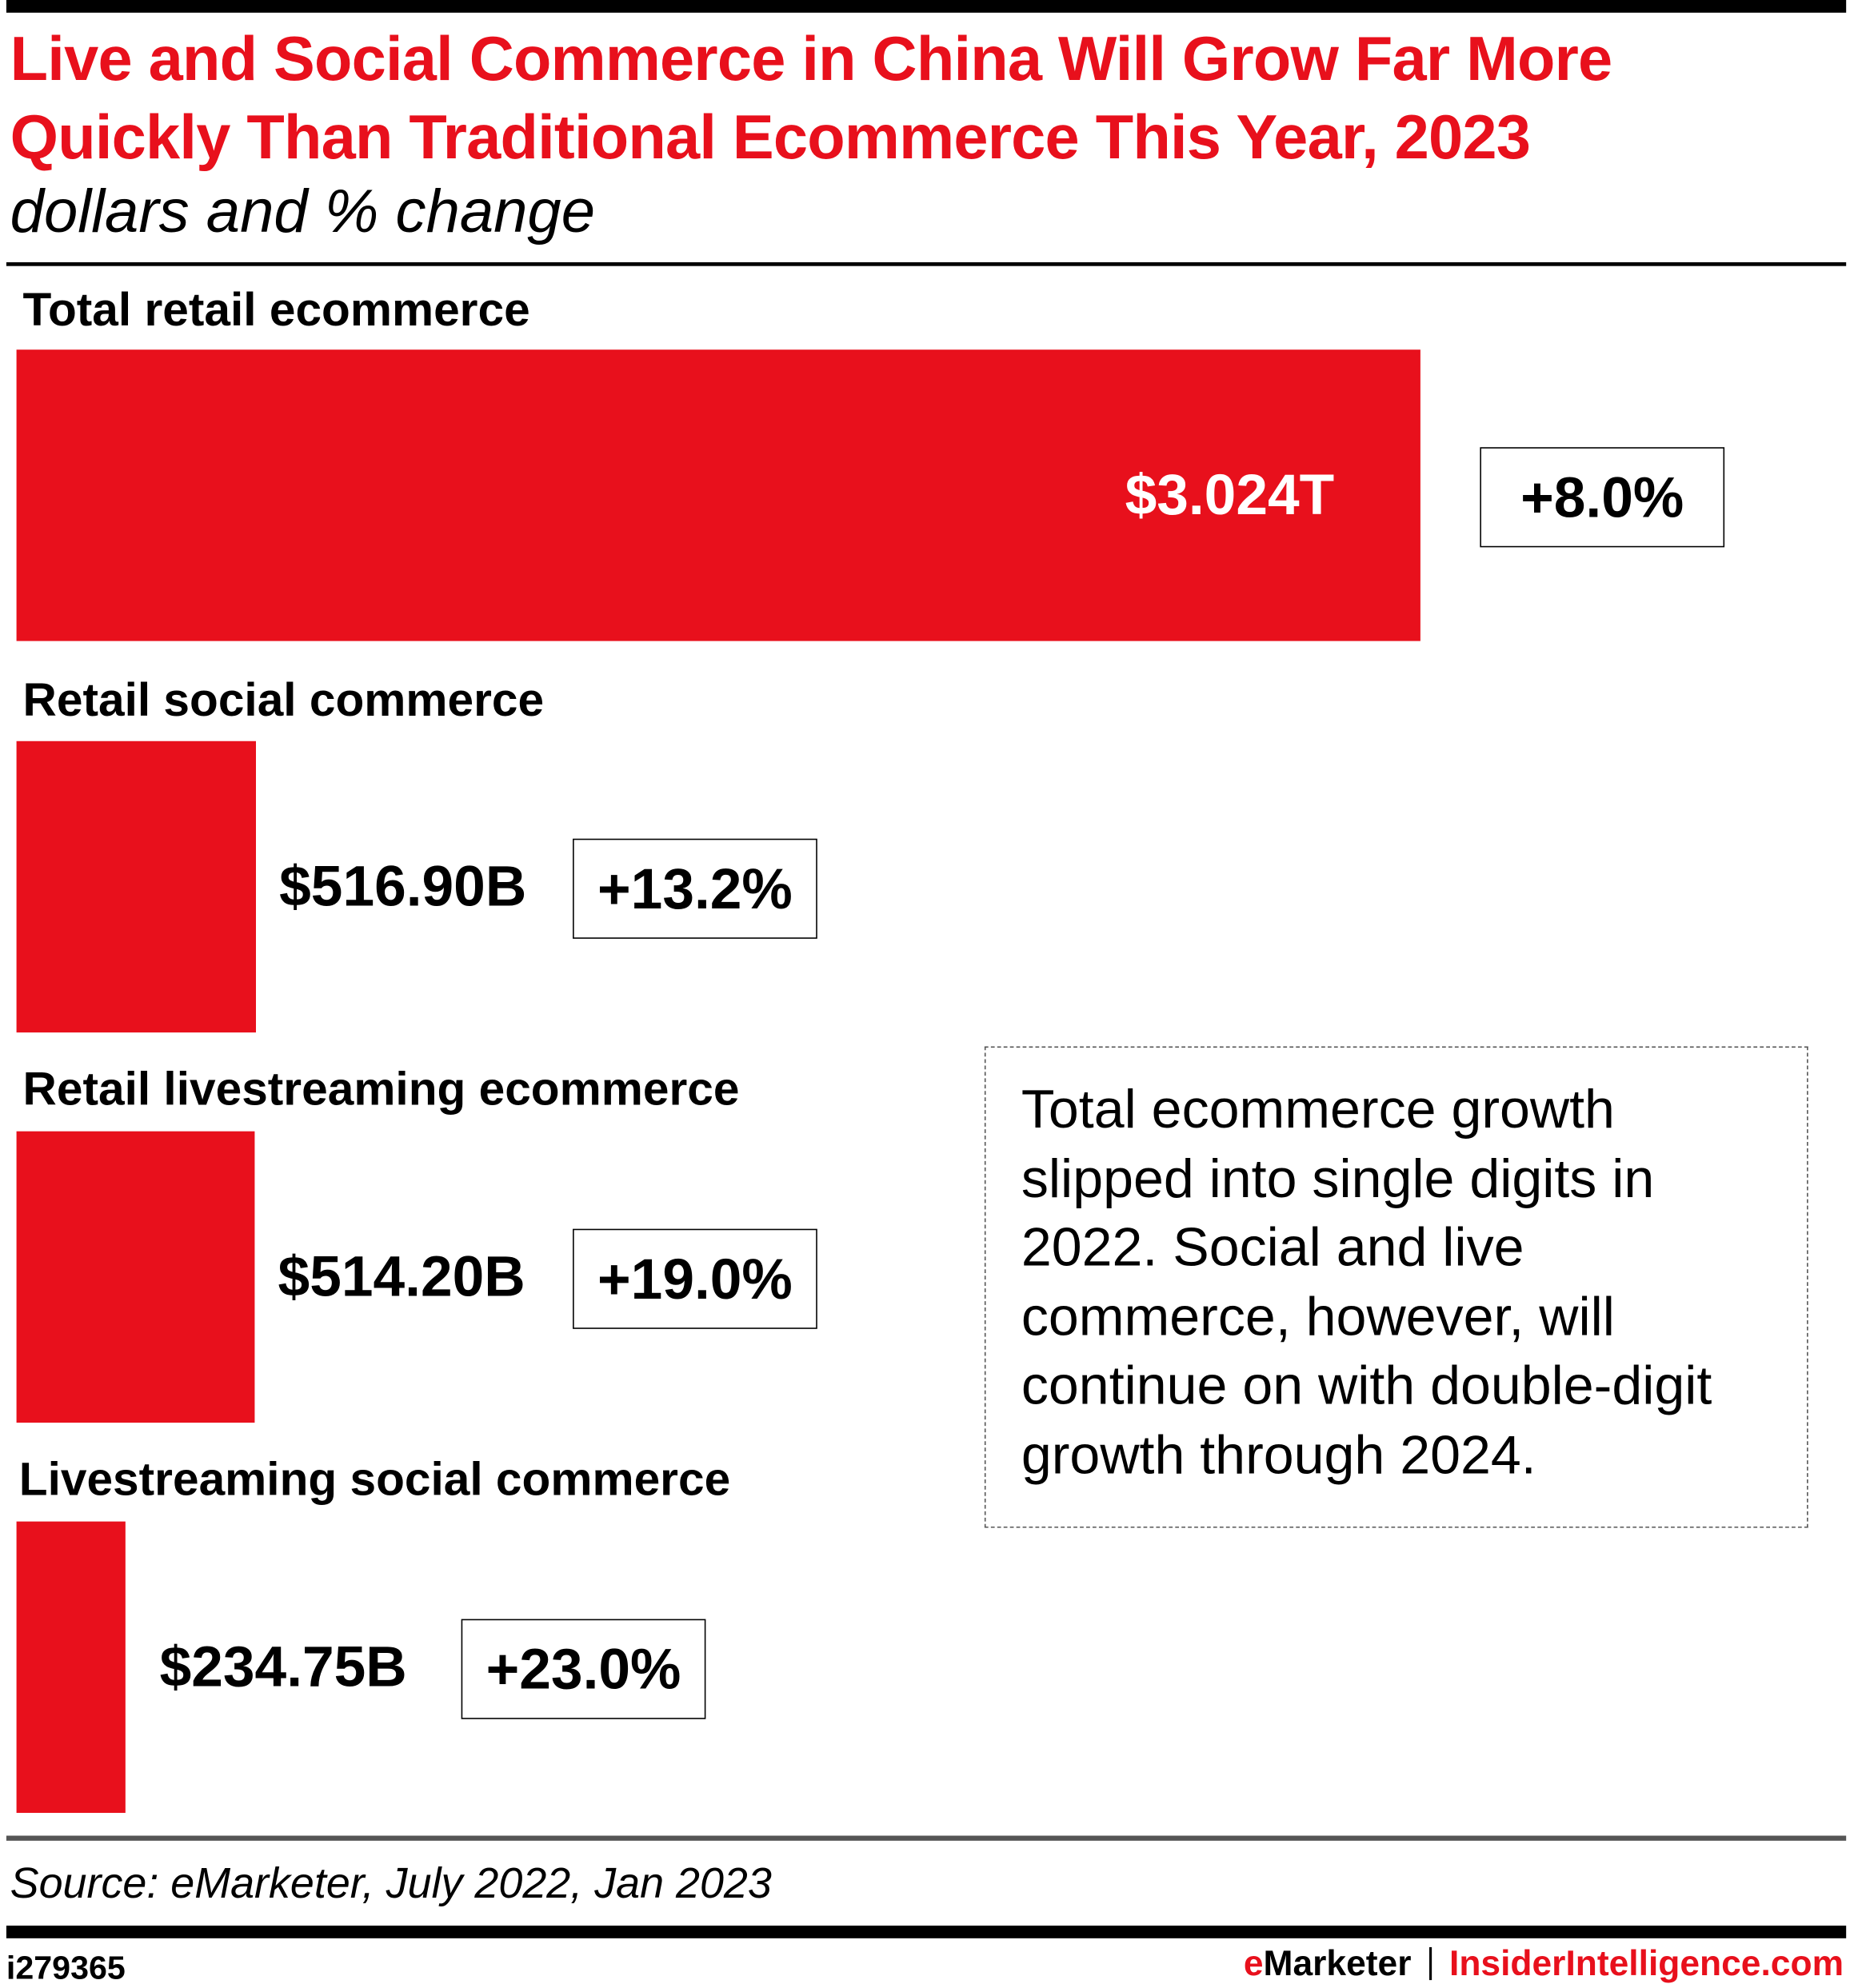 The image size is (1850, 1988). I want to click on category-label: Livestreaming social commerce, so click(375, 1479).